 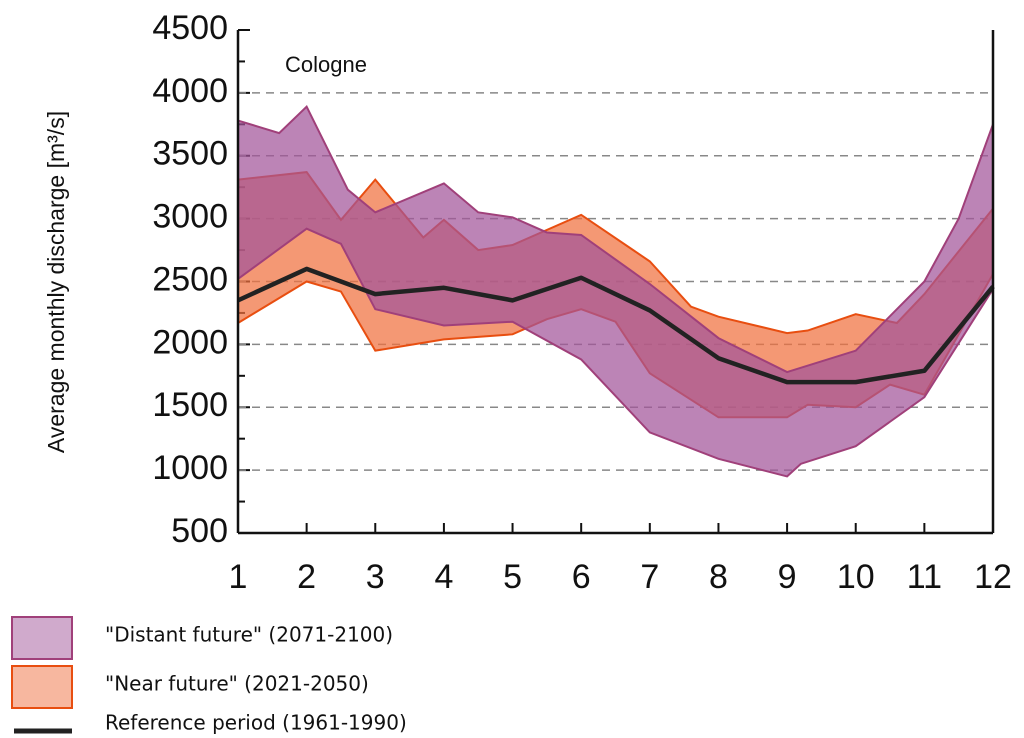 What do you see at coordinates (649, 577) in the screenshot?
I see `x-tick-label: 7` at bounding box center [649, 577].